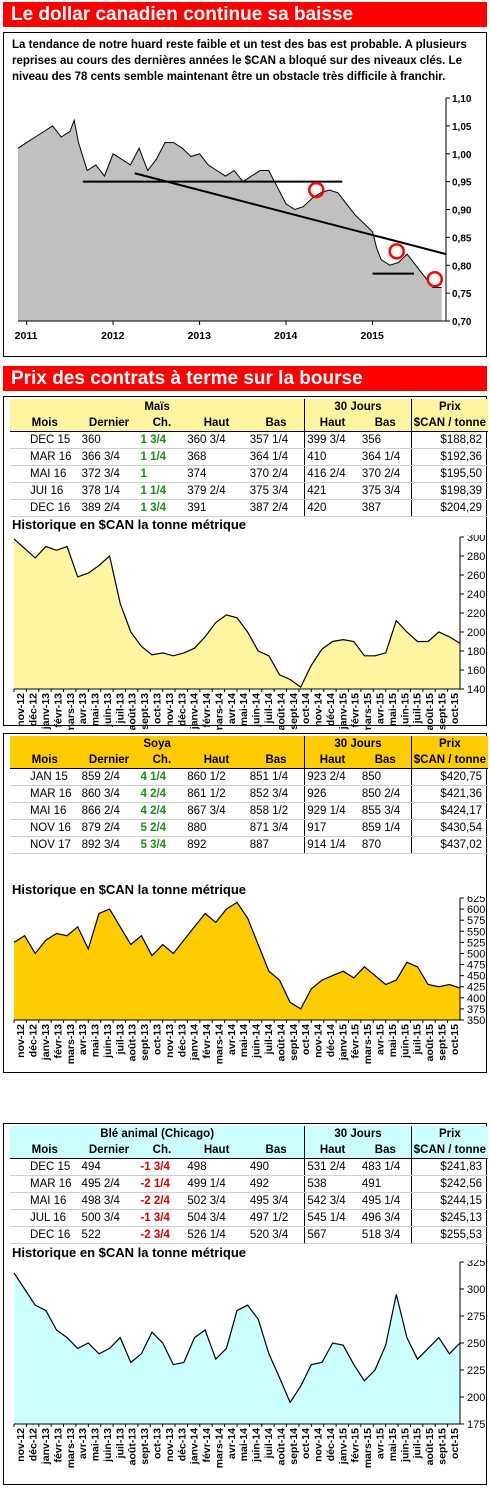  What do you see at coordinates (332, 794) in the screenshot?
I see `soya-cell-haut30: 926` at bounding box center [332, 794].